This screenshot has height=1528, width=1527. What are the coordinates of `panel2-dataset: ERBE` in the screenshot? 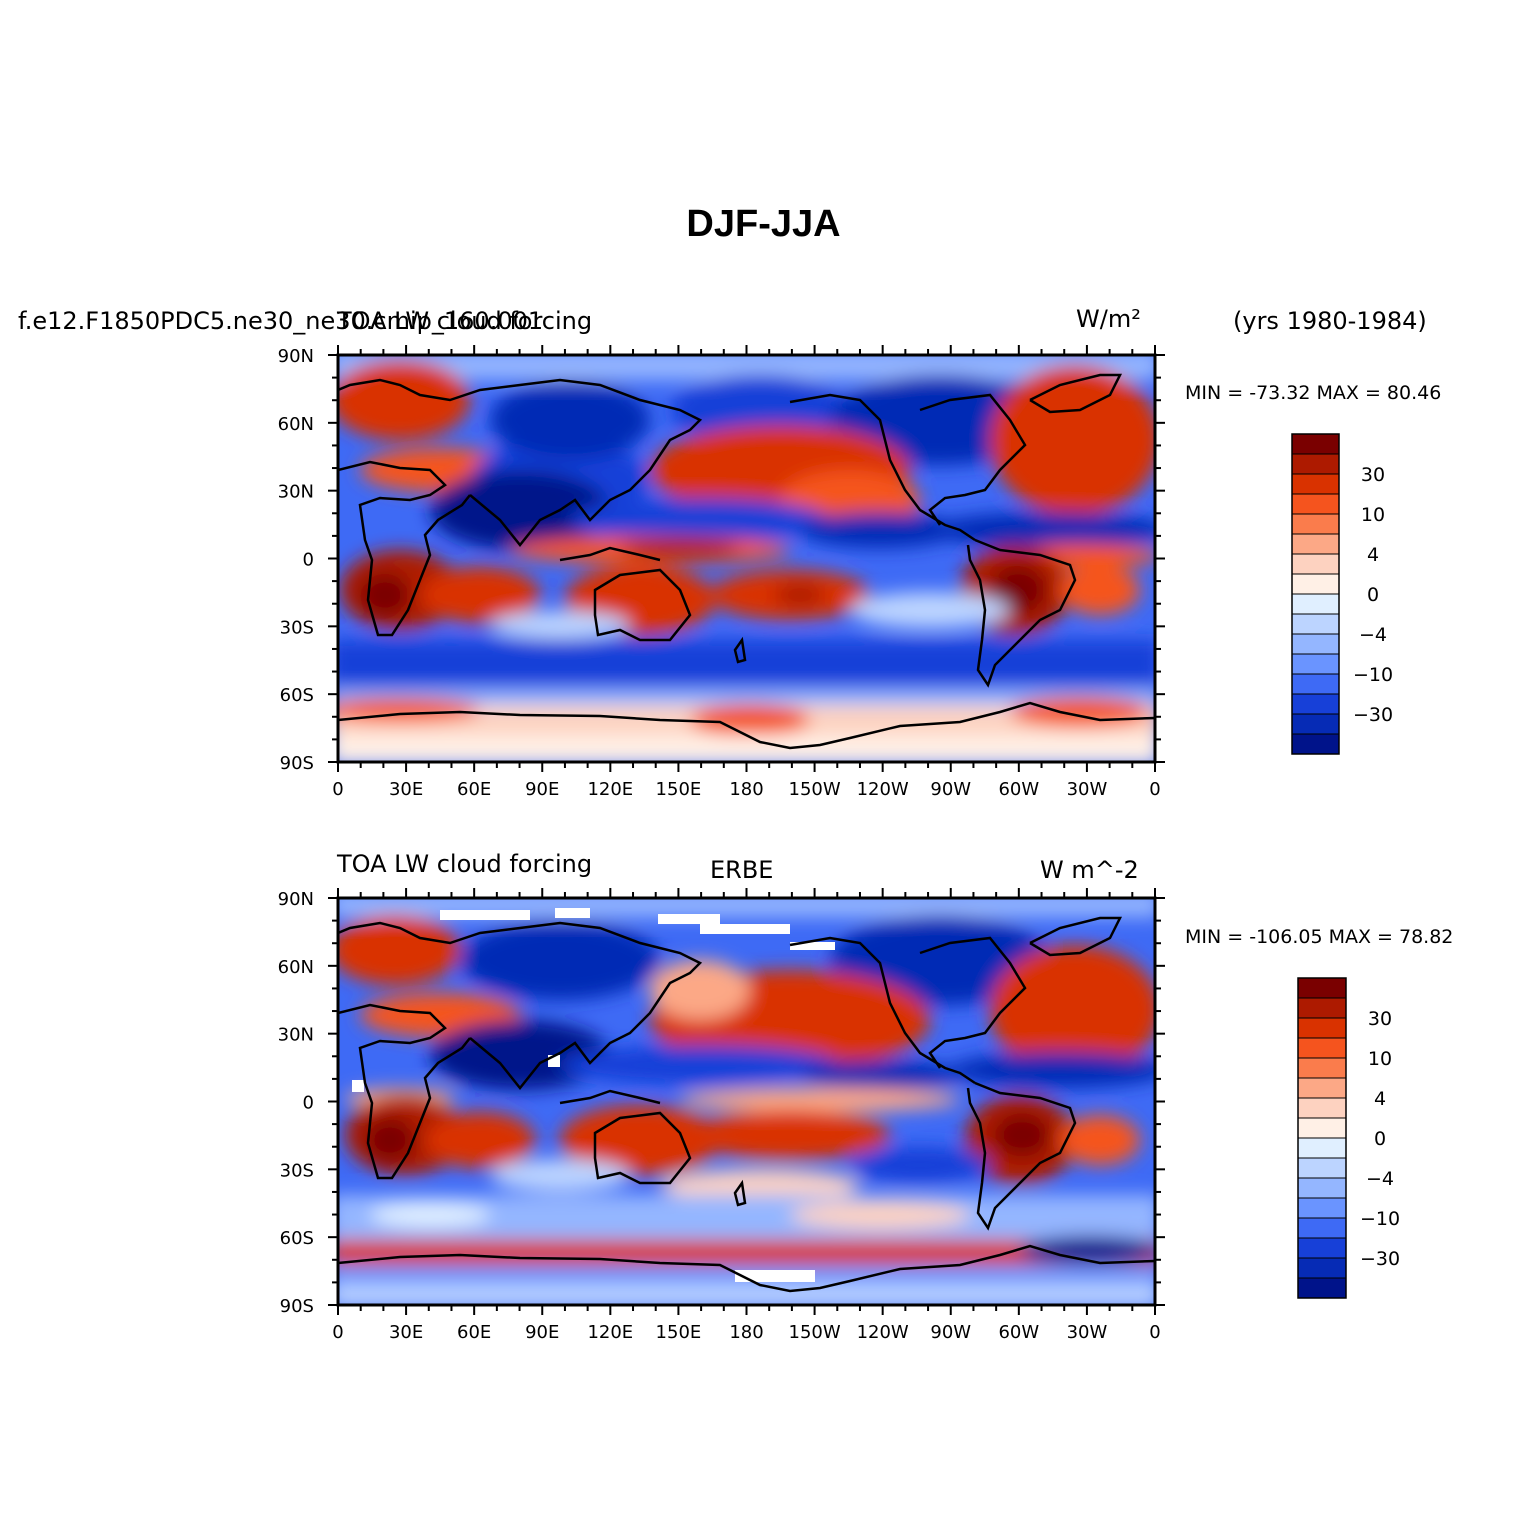 It's located at (742, 870).